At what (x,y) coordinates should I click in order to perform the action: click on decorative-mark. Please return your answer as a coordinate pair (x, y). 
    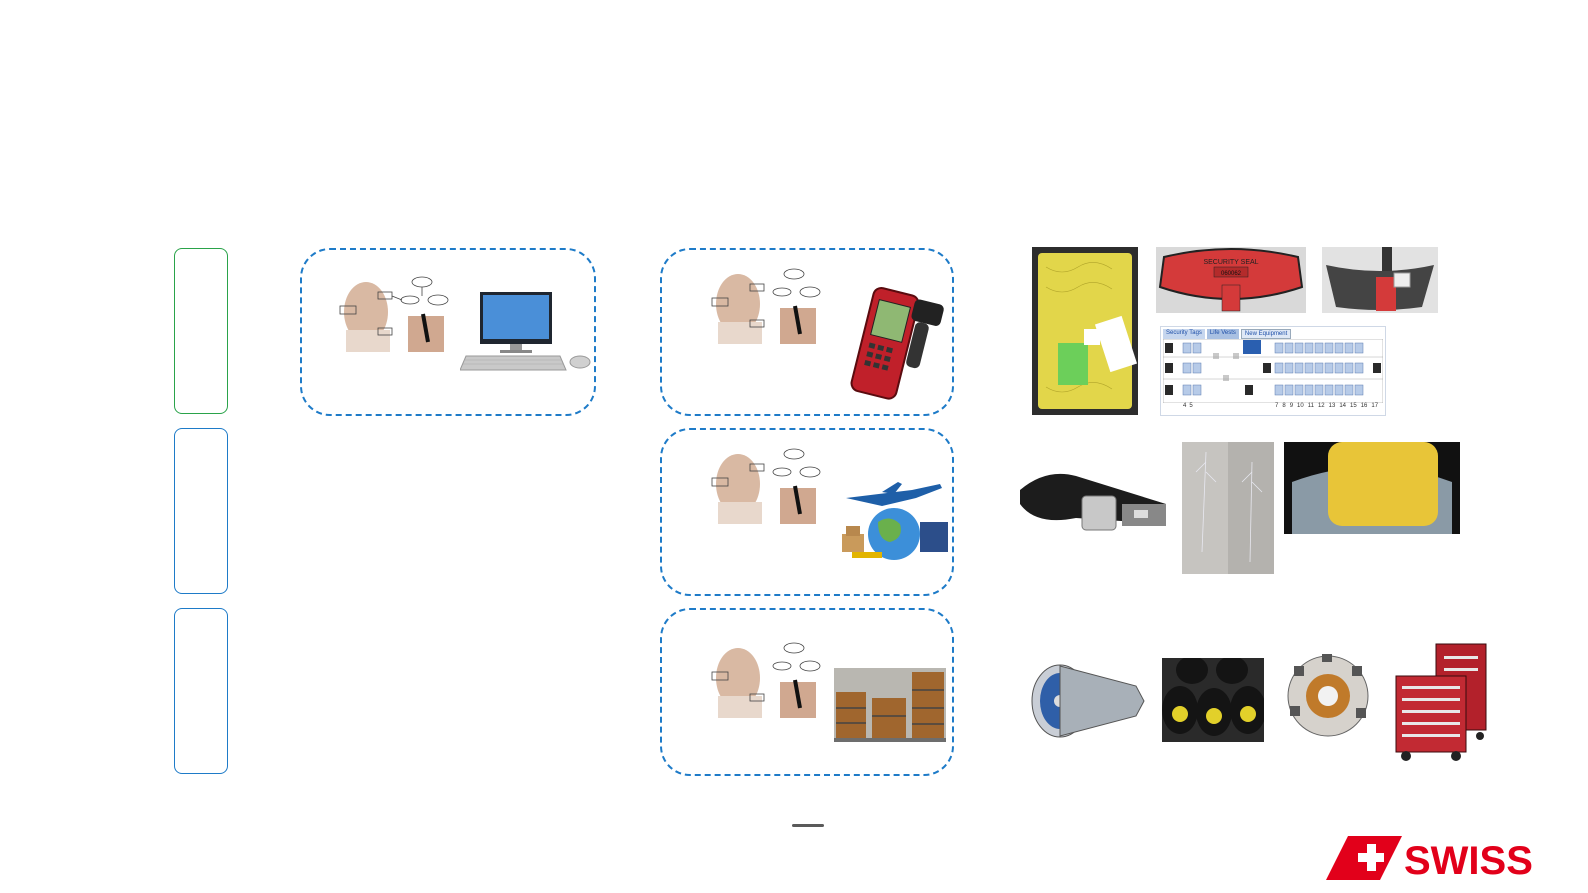
    Looking at the image, I should click on (808, 825).